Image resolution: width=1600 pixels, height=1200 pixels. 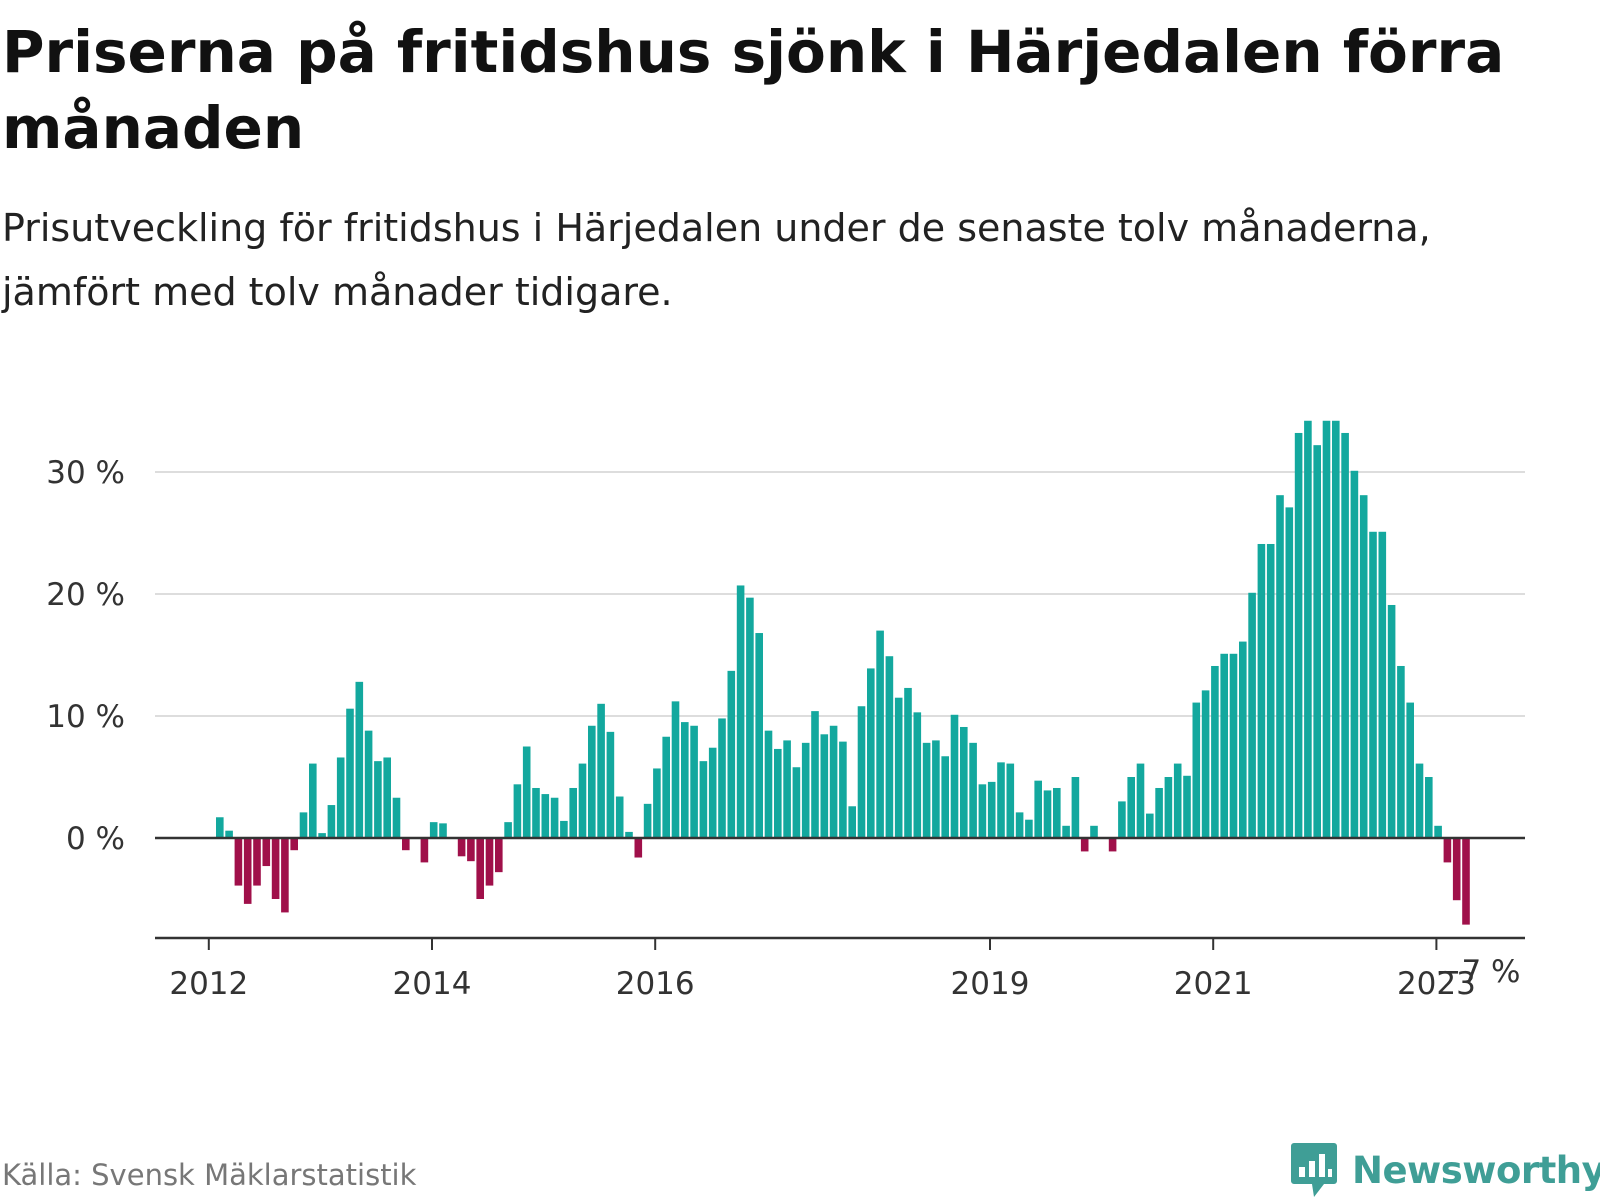 I want to click on axes, so click(x=840, y=893).